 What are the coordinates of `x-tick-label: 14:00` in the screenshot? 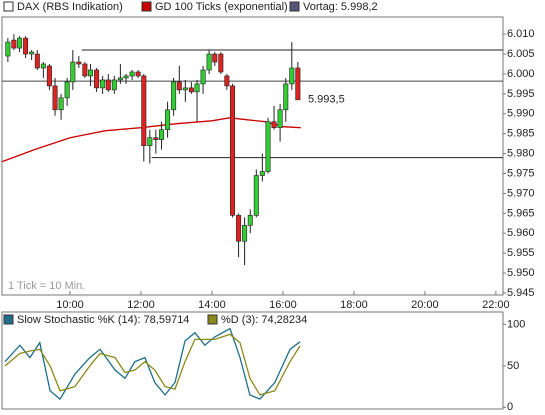 It's located at (212, 305).